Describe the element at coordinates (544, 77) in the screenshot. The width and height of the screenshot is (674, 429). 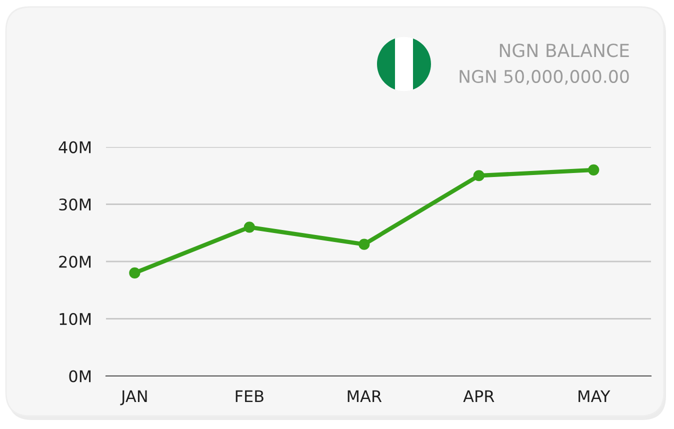
I see `chart-subtitle: NGN 50,000,000.00` at that location.